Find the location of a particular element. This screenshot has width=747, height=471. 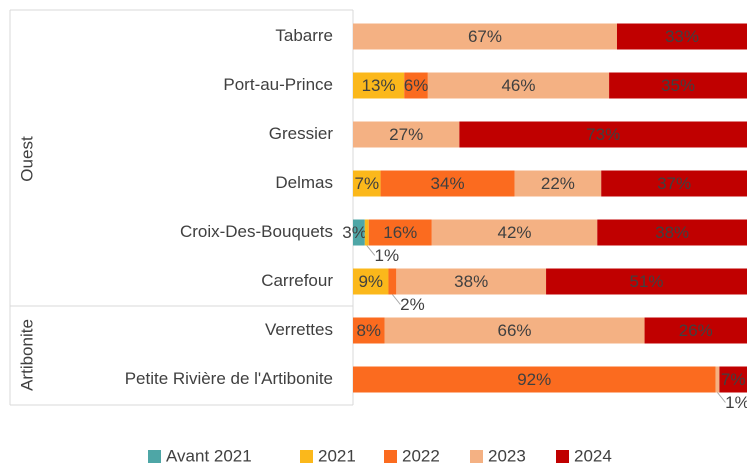

group-label: Artibonite is located at coordinates (26, 355).